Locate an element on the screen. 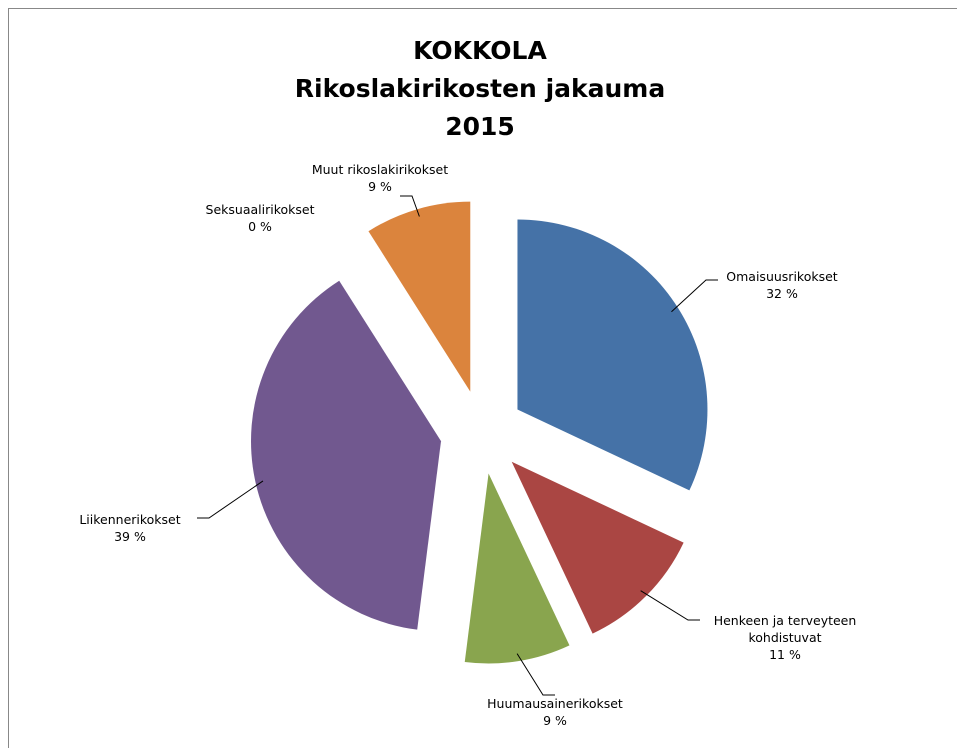 The width and height of the screenshot is (957, 748). value-label: 39 % is located at coordinates (130, 536).